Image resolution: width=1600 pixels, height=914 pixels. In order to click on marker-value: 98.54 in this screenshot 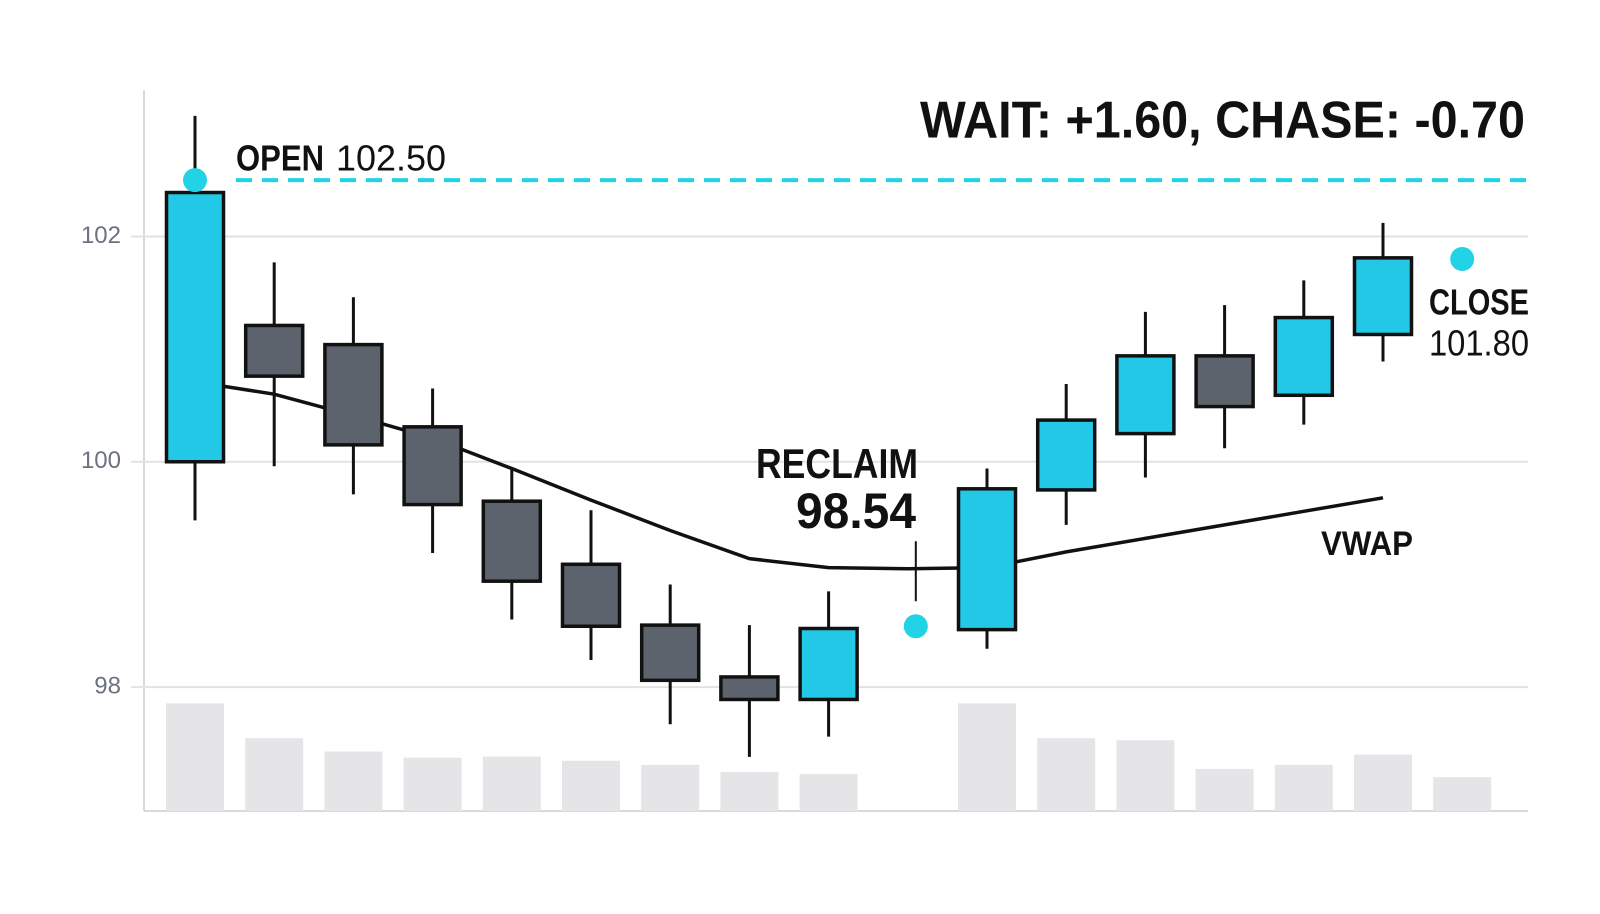, I will do `click(856, 511)`.